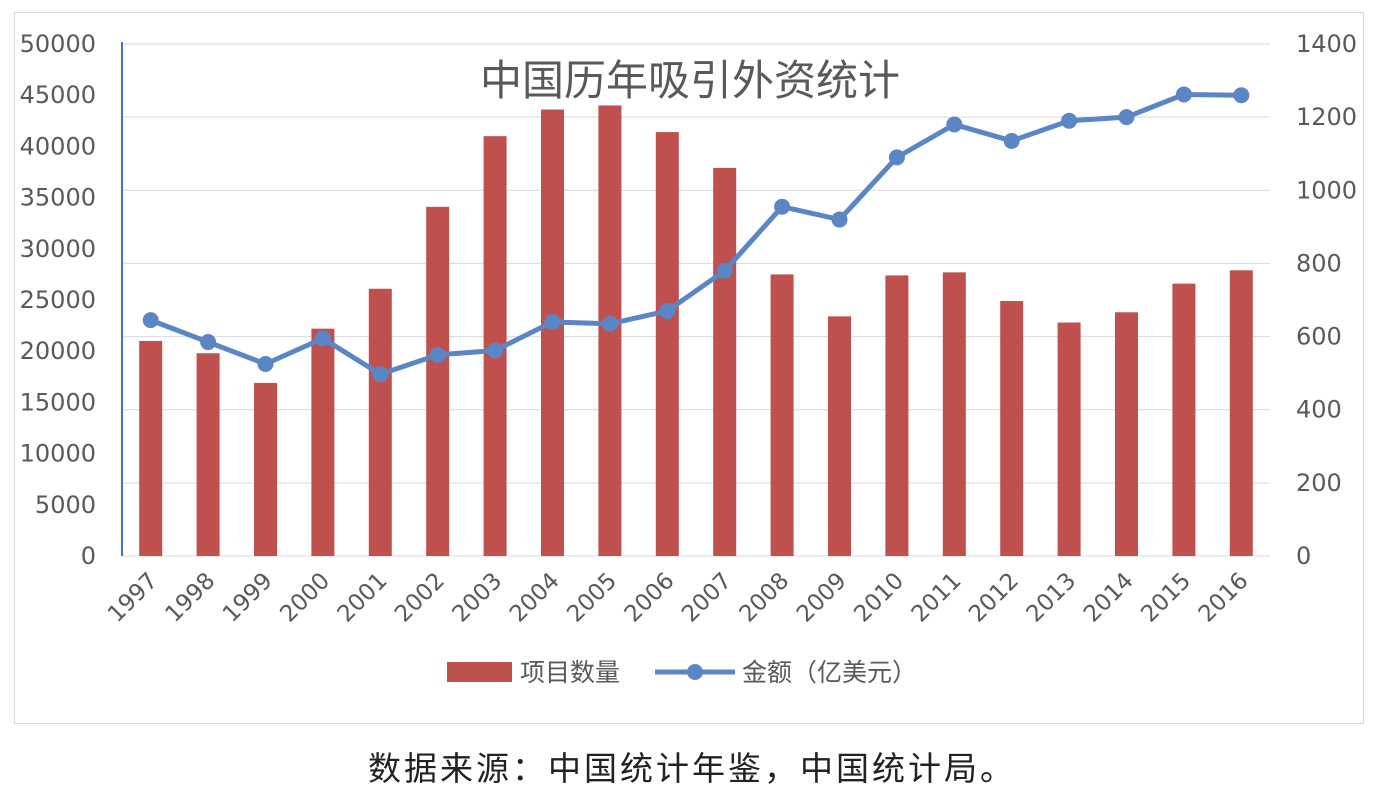 The height and width of the screenshot is (796, 1384). What do you see at coordinates (765, 598) in the screenshot?
I see `x-axis-tick-label: 2008` at bounding box center [765, 598].